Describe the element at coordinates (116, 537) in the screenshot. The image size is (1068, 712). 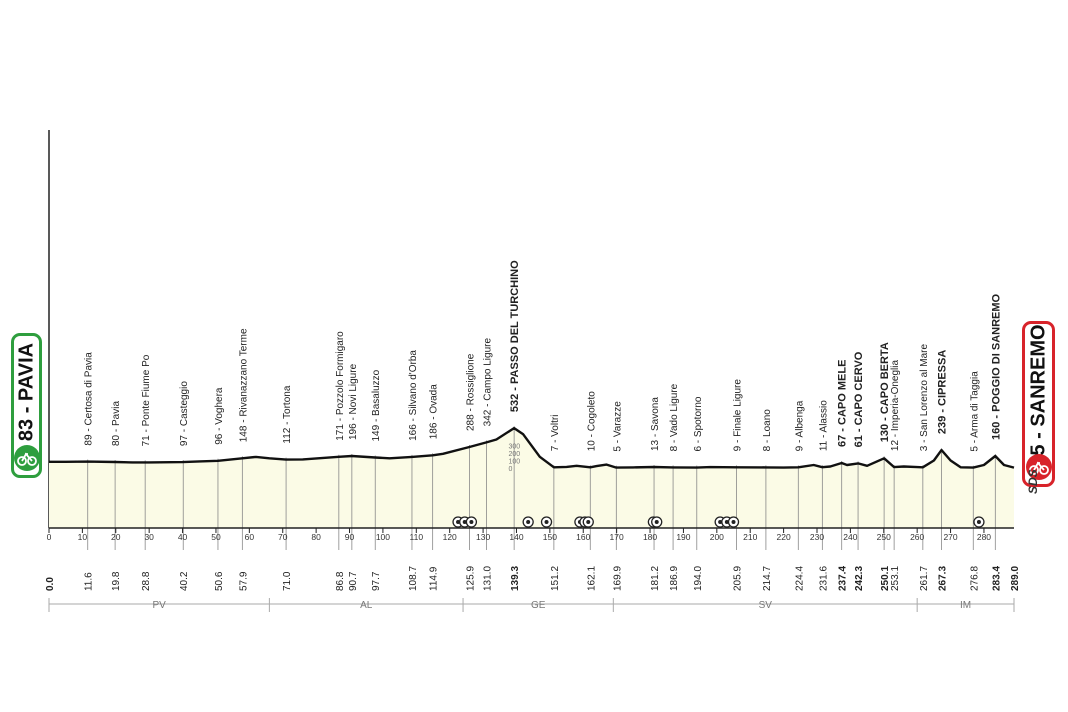
I see `x-tick-label: 20` at that location.